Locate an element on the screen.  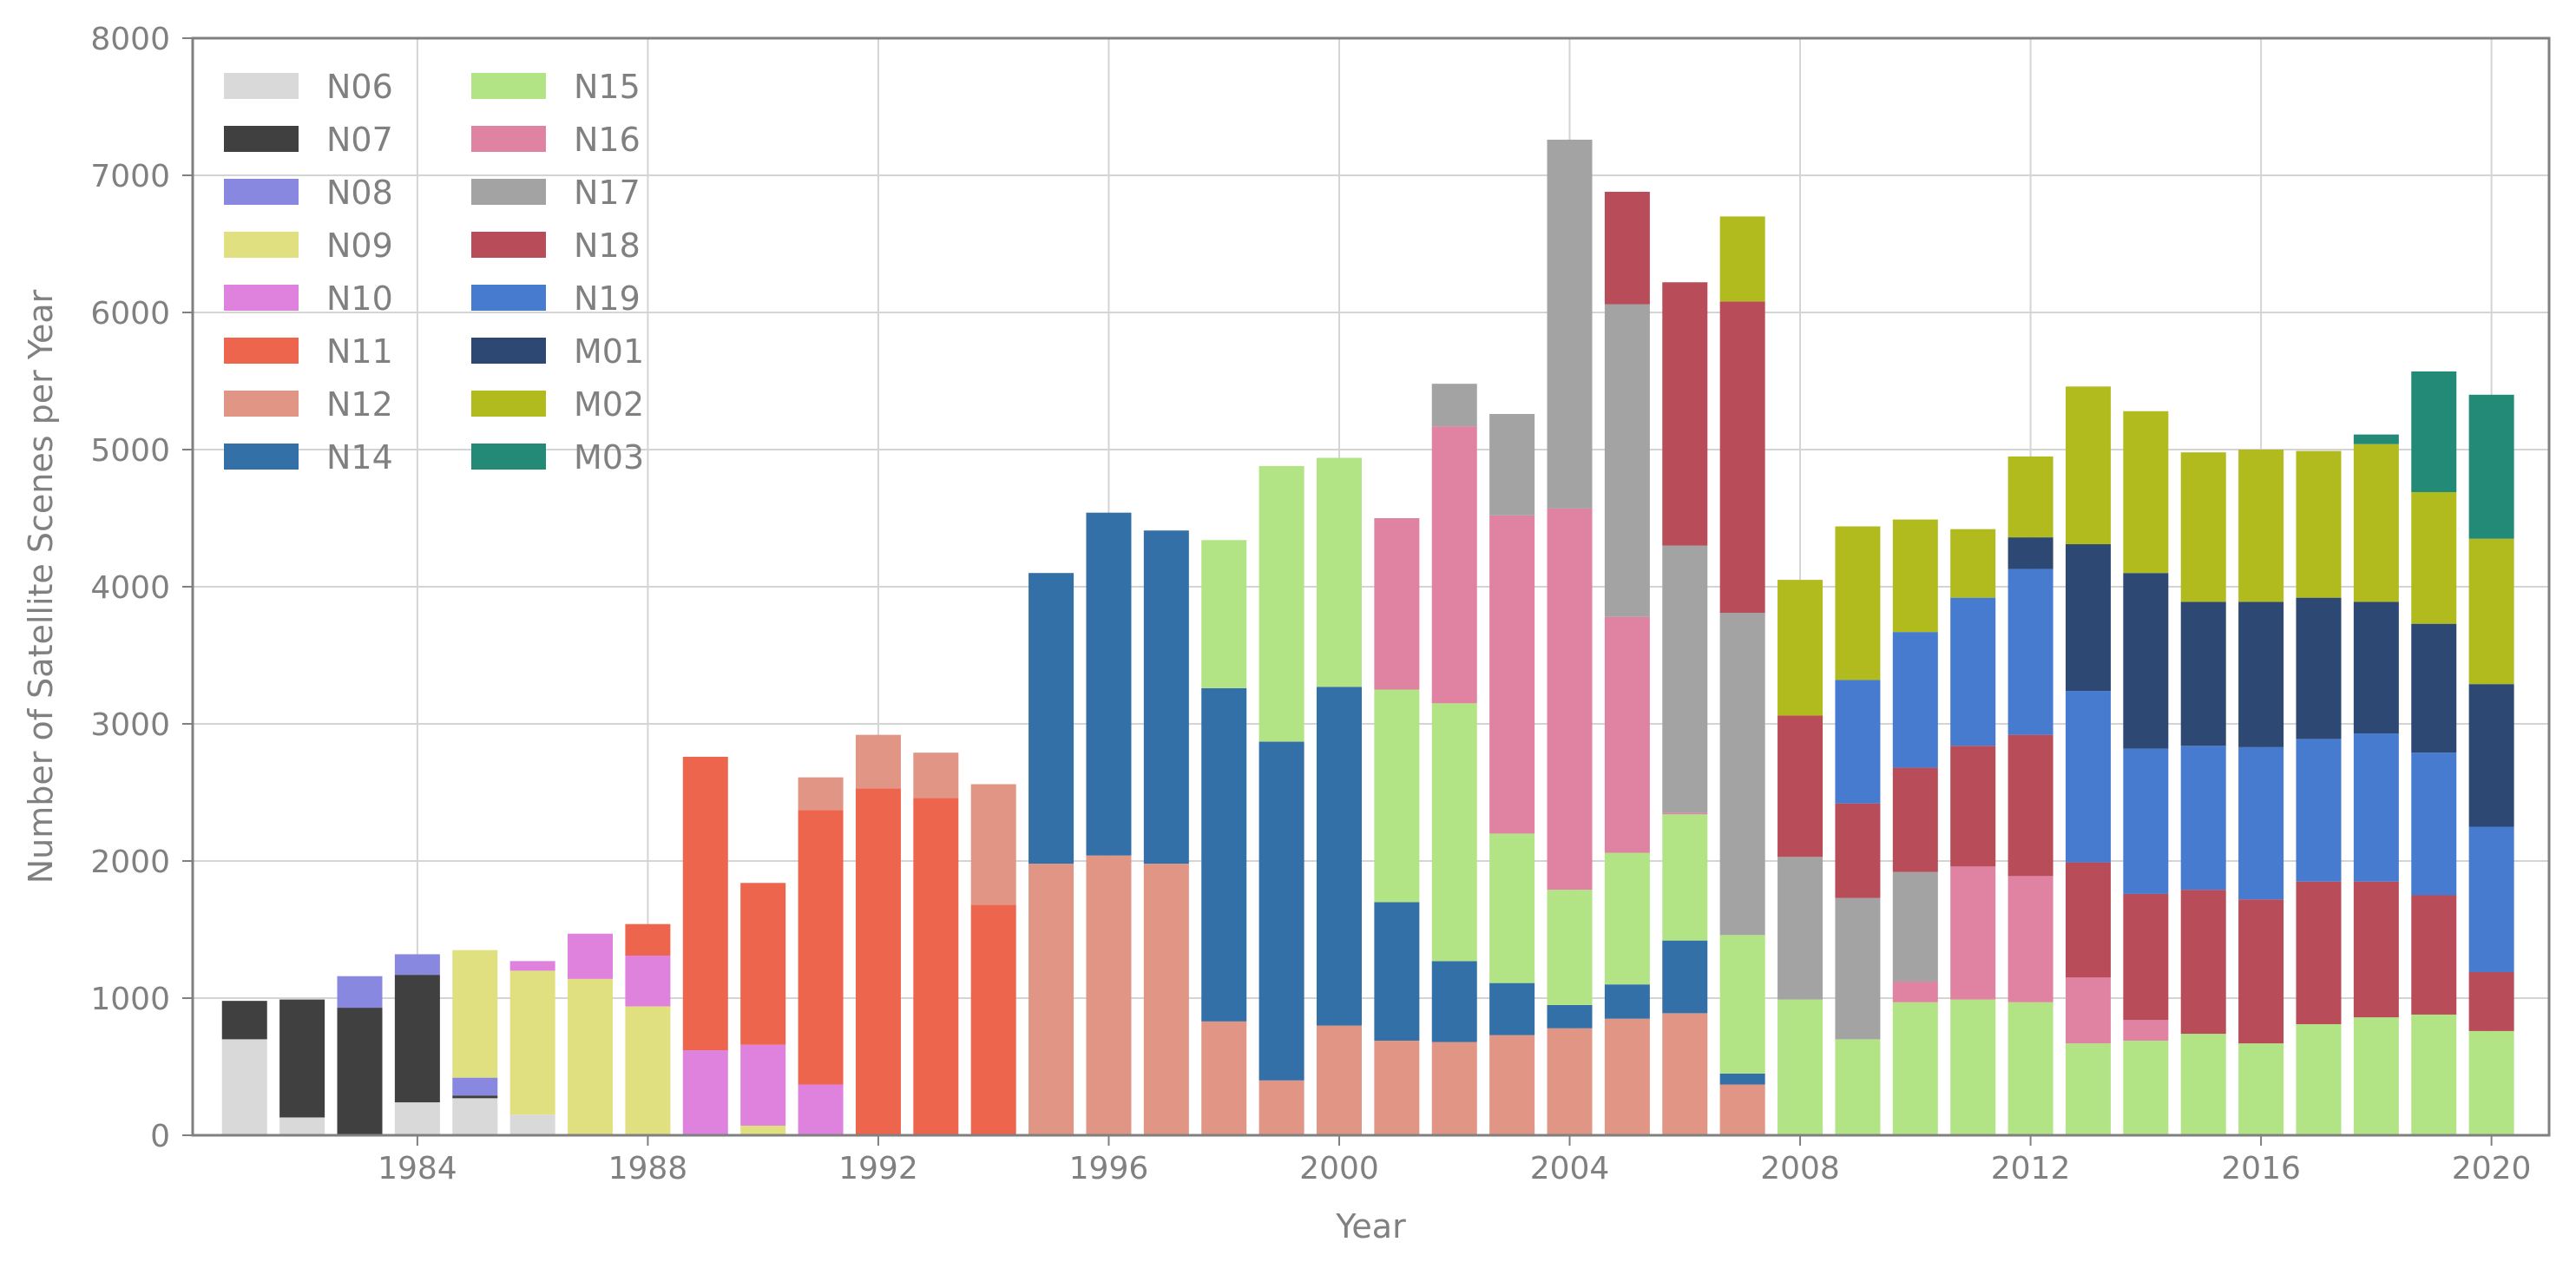
bar-segment-n17-2010 is located at coordinates (1915, 927).